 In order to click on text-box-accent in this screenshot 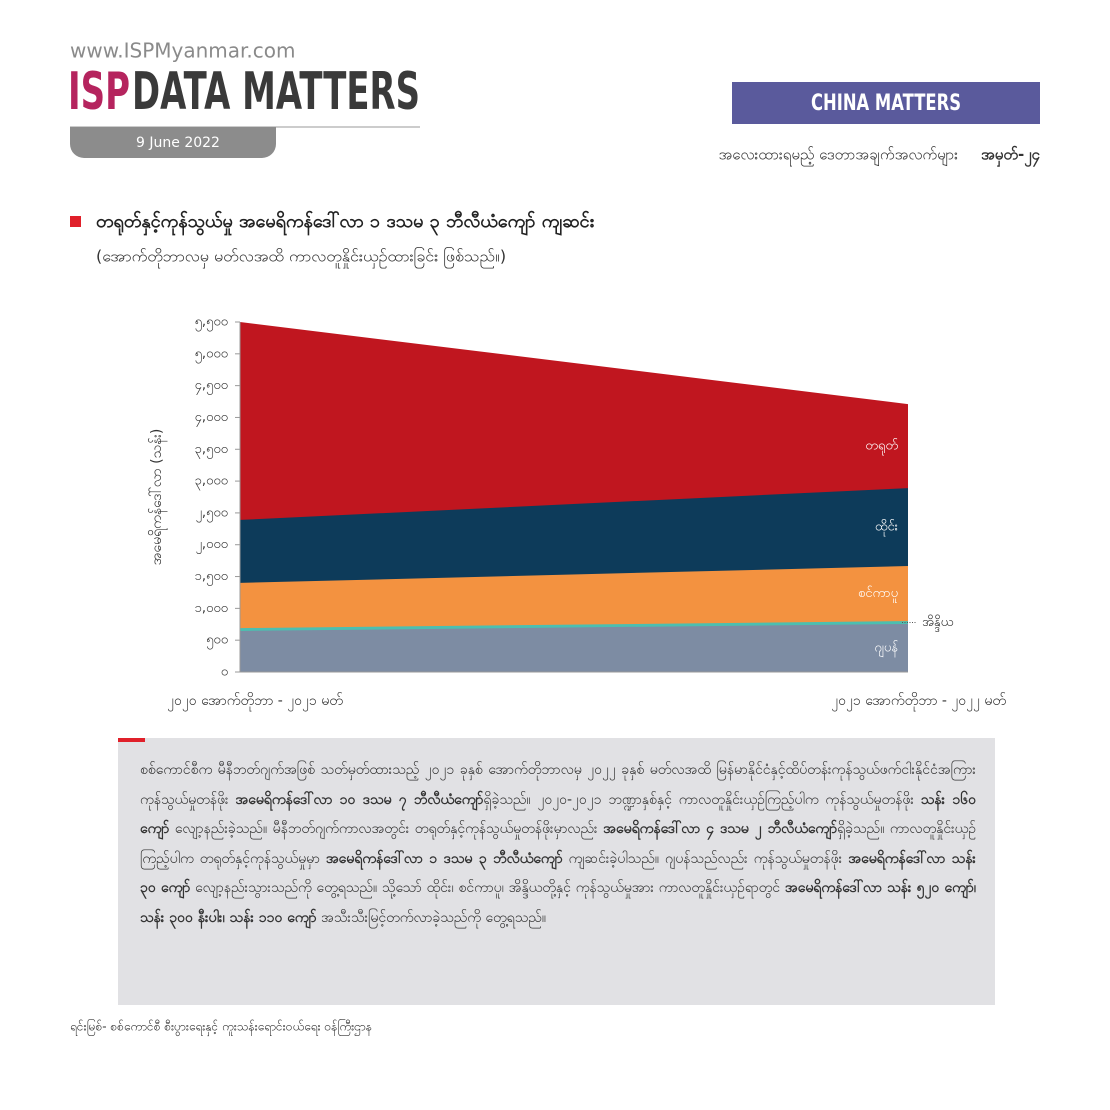, I will do `click(131, 740)`.